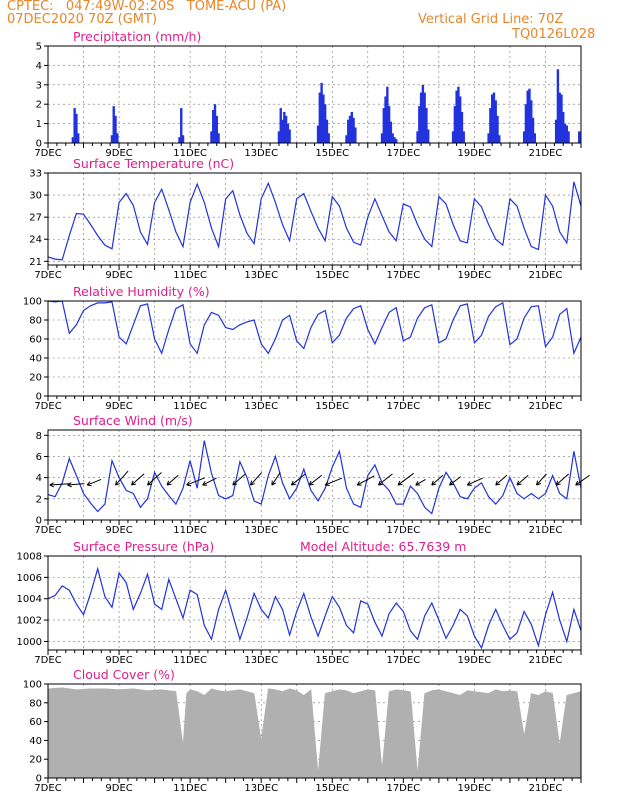  I want to click on panel-frame, so click(314, 475).